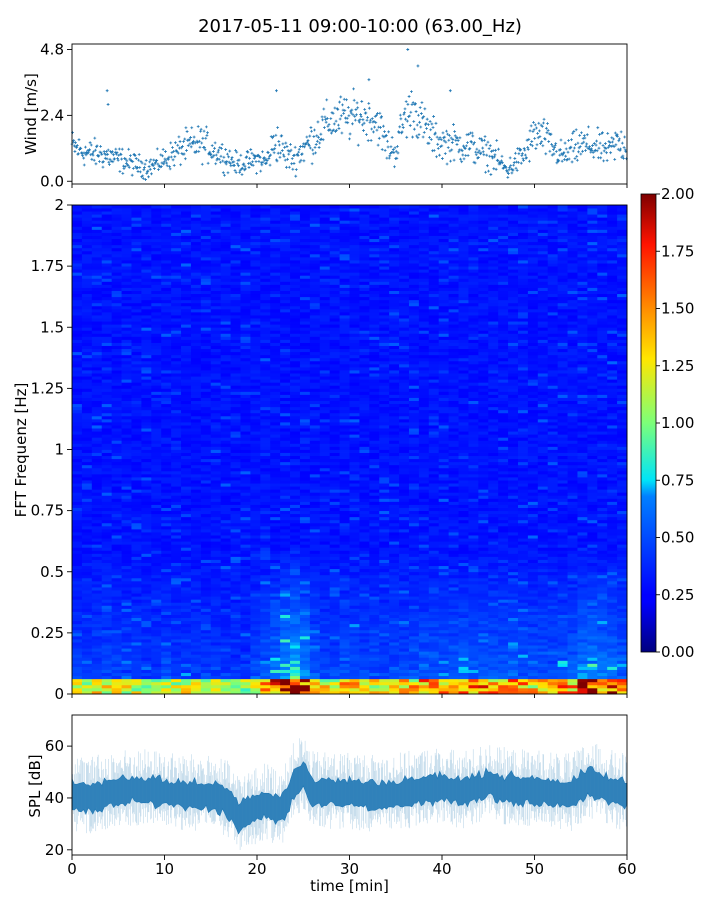  What do you see at coordinates (31, 114) in the screenshot?
I see `wind-ylabel: Wind [m/s]` at bounding box center [31, 114].